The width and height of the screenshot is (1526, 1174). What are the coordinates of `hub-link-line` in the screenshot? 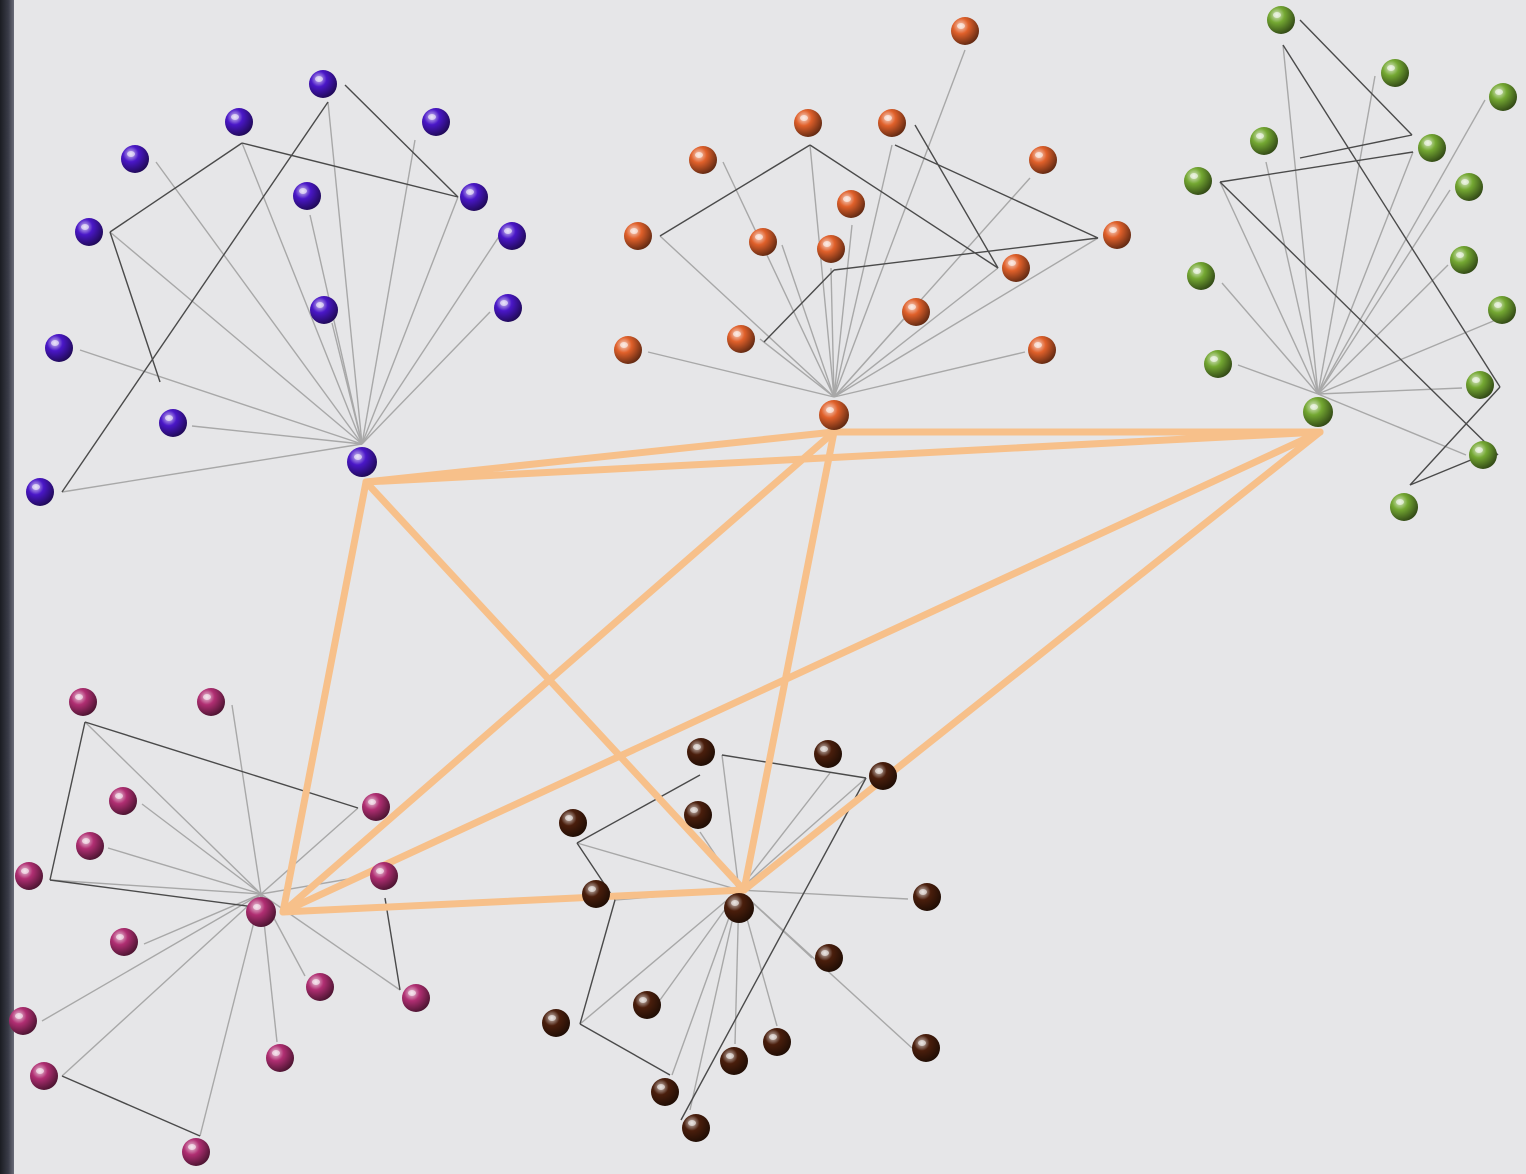 It's located at (600, 457).